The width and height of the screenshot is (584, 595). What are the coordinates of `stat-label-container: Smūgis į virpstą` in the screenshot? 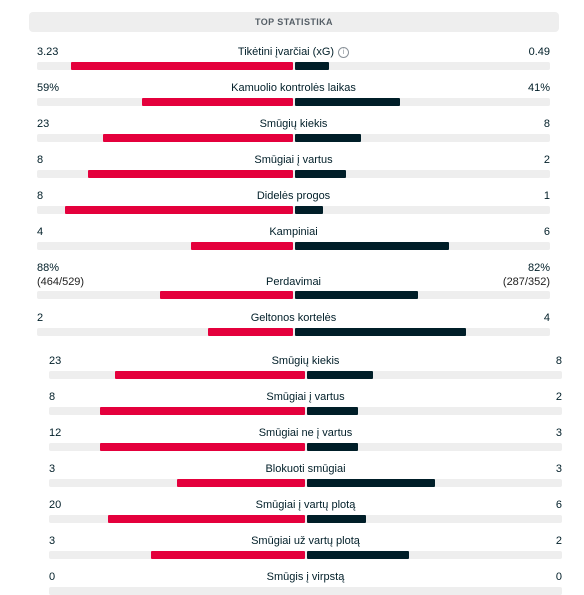 It's located at (305, 577).